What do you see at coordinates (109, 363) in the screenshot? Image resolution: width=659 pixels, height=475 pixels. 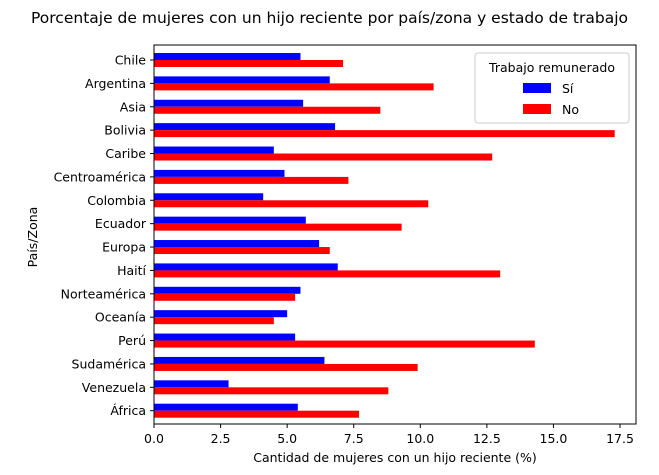 I see `y-tick-label-sudamerica: Sudamérica` at bounding box center [109, 363].